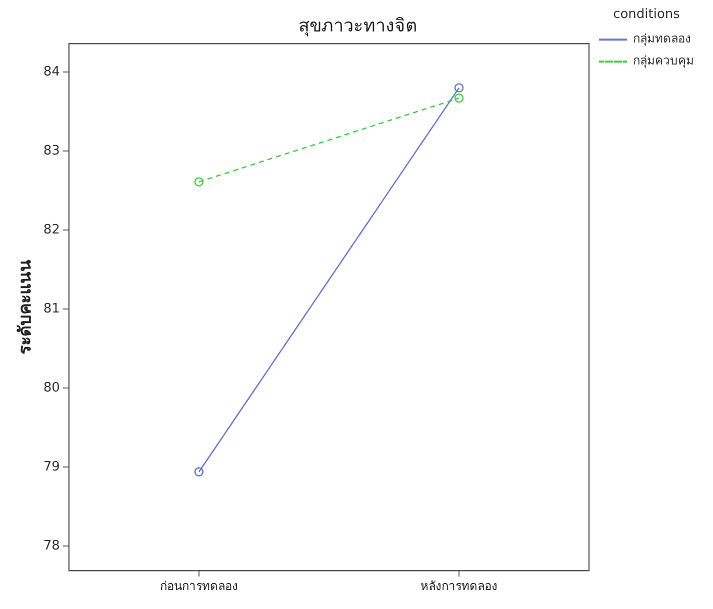 This screenshot has height=609, width=713. What do you see at coordinates (51, 466) in the screenshot?
I see `y-tick-label: 79` at bounding box center [51, 466].